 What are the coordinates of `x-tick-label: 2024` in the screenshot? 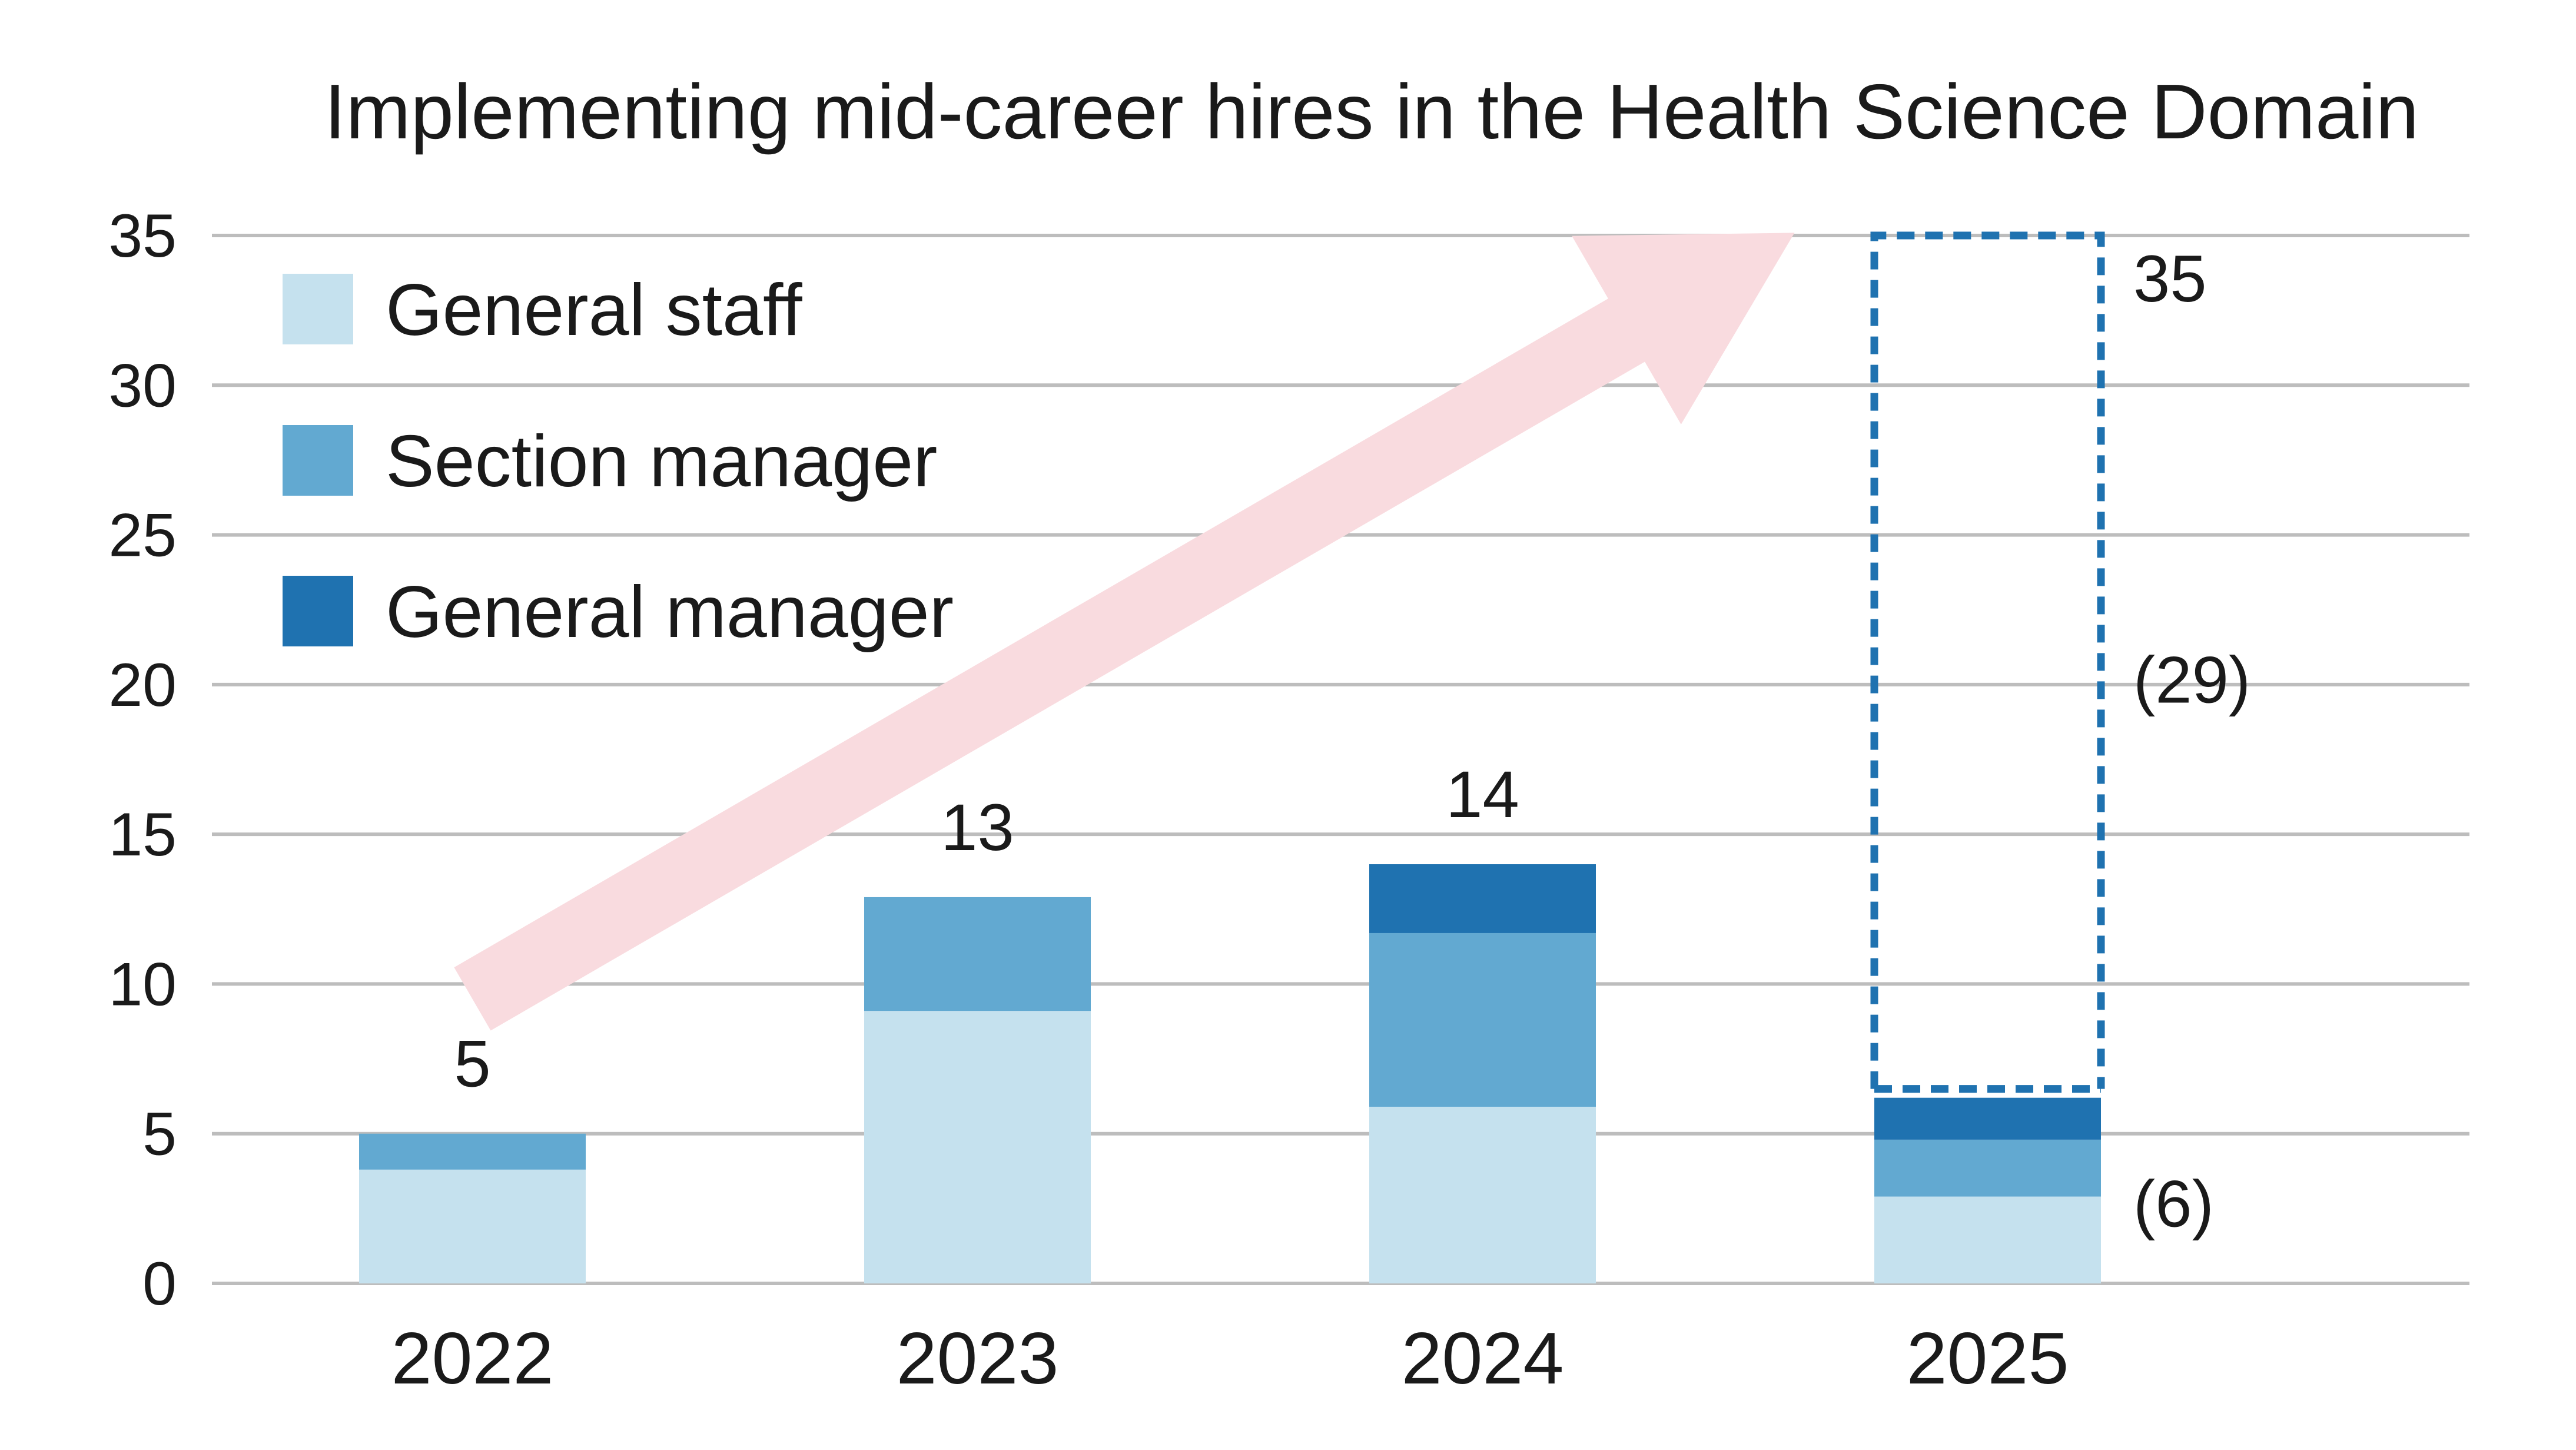 It's located at (1483, 1358).